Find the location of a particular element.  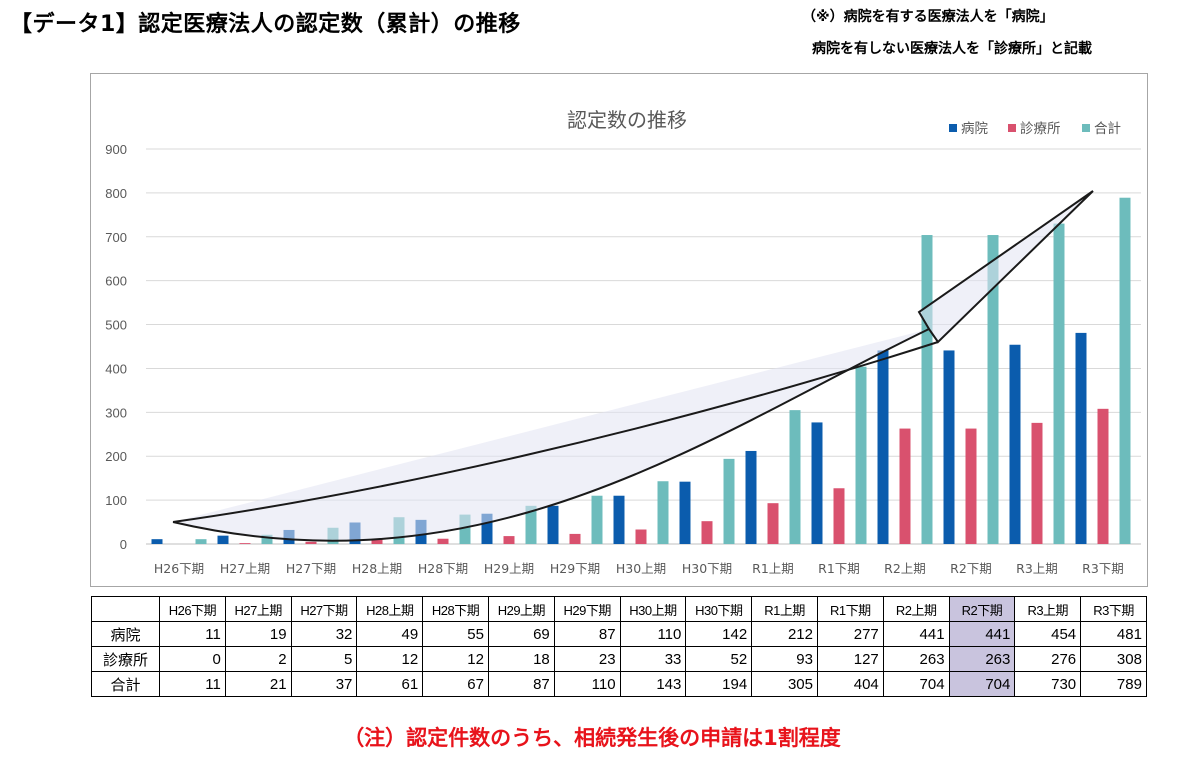

table-cell: 305 is located at coordinates (784, 684).